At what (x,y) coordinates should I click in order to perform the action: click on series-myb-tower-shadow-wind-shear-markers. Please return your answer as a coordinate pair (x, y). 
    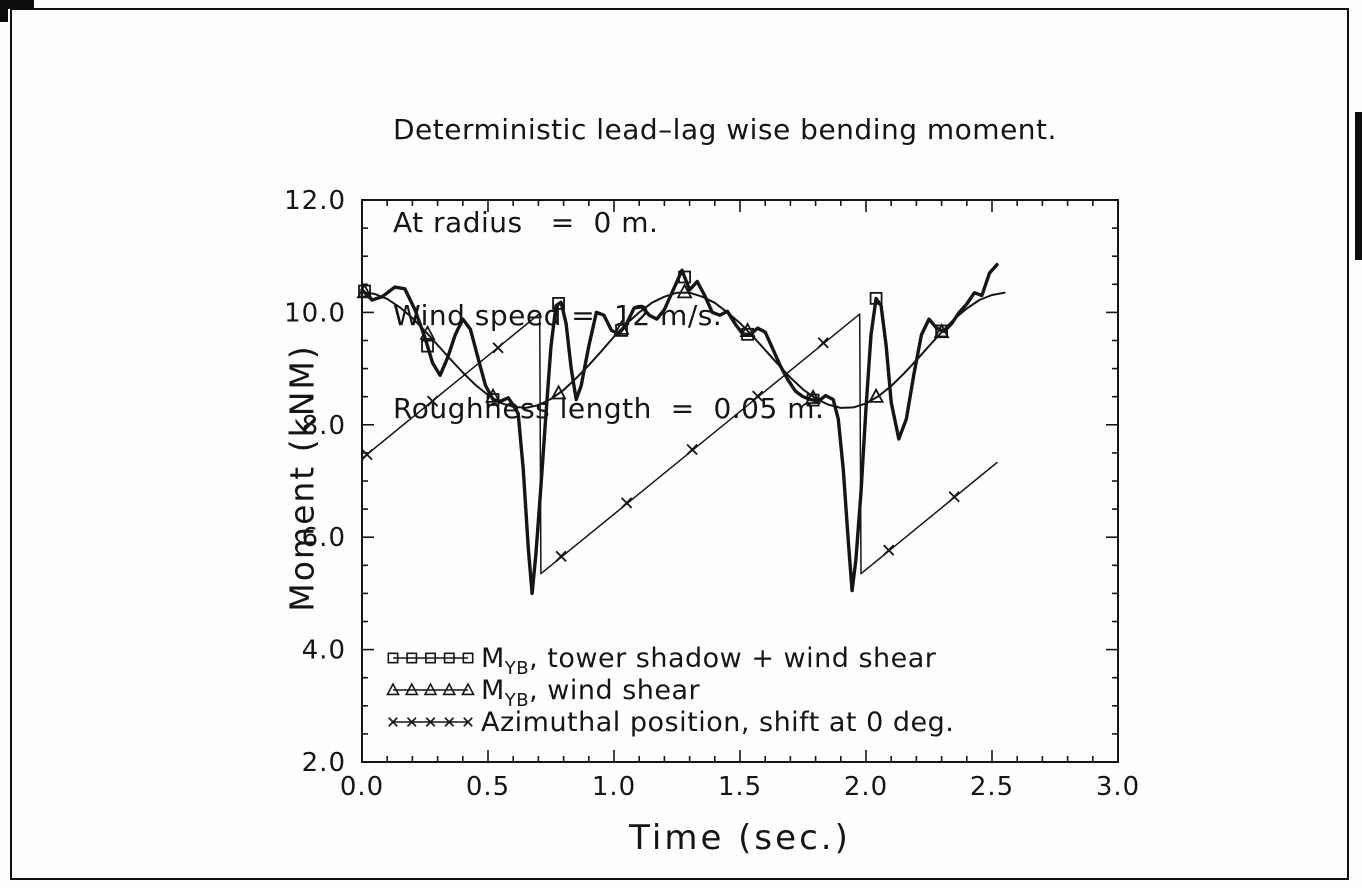
    Looking at the image, I should click on (653, 338).